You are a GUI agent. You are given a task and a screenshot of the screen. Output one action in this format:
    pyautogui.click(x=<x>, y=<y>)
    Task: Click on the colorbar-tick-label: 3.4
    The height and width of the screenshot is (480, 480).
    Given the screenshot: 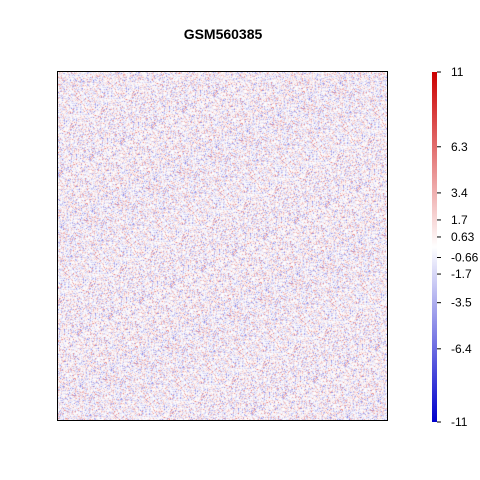 What is the action you would take?
    pyautogui.click(x=459, y=193)
    